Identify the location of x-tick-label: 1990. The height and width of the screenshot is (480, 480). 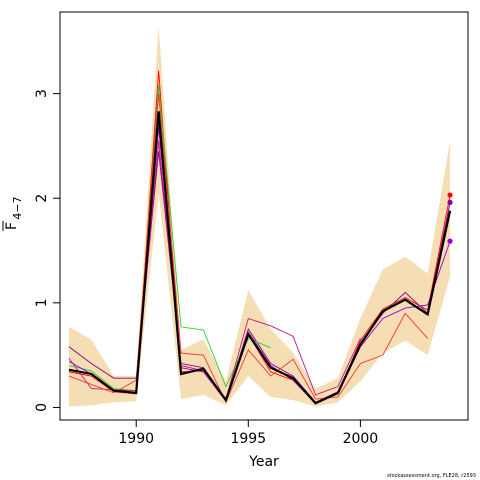
(136, 439).